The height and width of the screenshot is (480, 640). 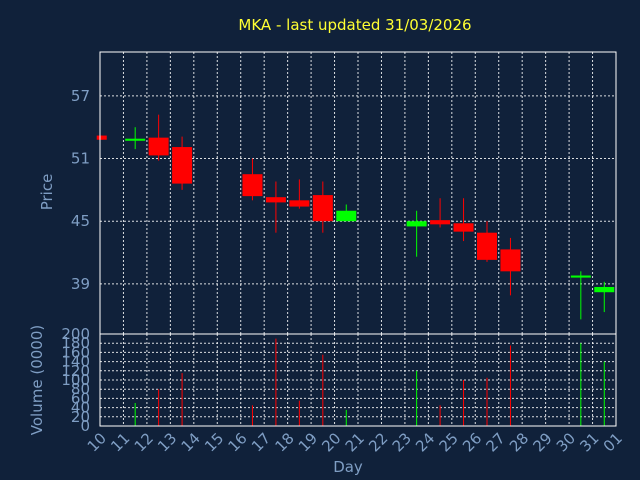 I want to click on price-axis-label: Price, so click(x=47, y=192).